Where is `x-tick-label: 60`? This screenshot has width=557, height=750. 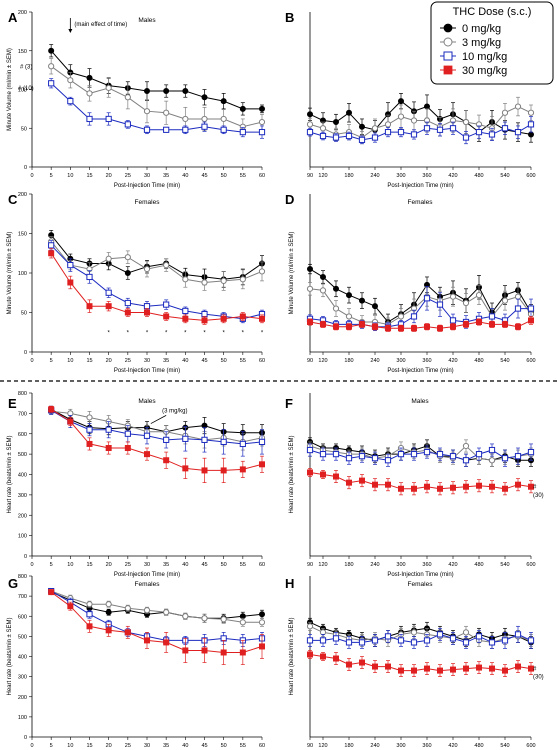
x-tick-label: 60 is located at coordinates (262, 565).